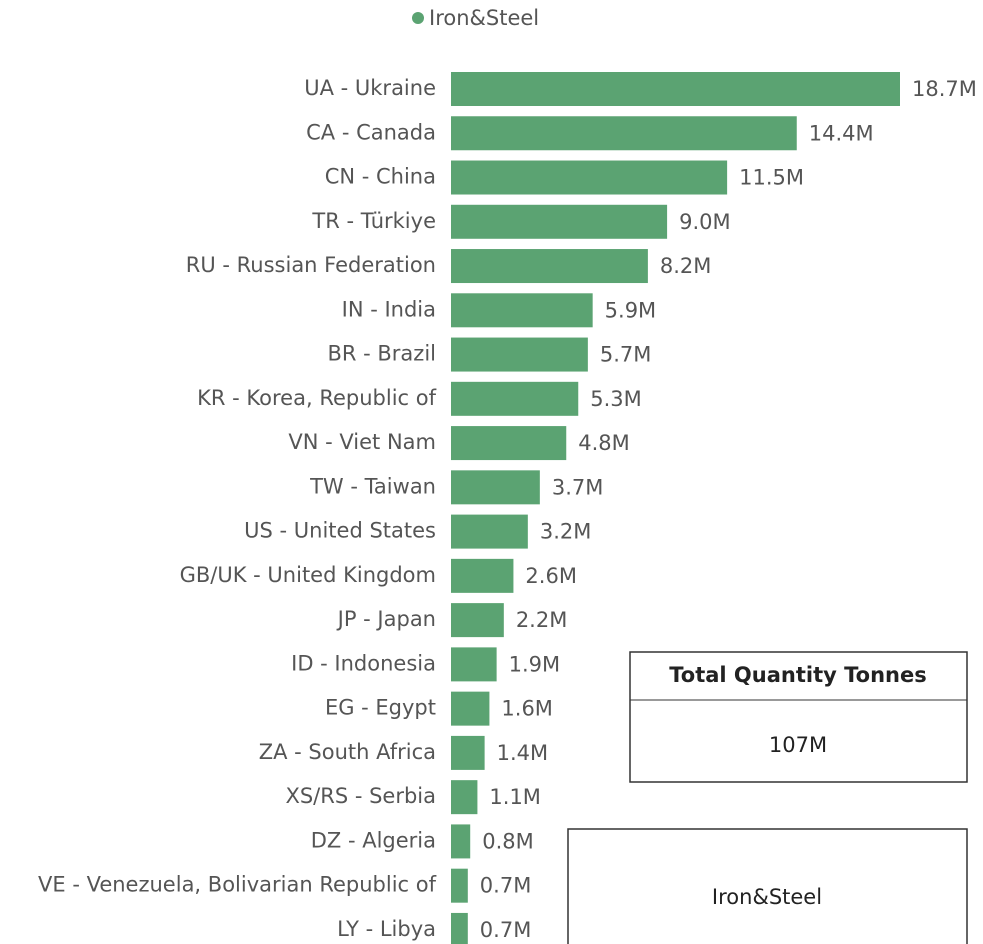 The height and width of the screenshot is (944, 983). What do you see at coordinates (535, 664) in the screenshot?
I see `data-label: 1.9M` at bounding box center [535, 664].